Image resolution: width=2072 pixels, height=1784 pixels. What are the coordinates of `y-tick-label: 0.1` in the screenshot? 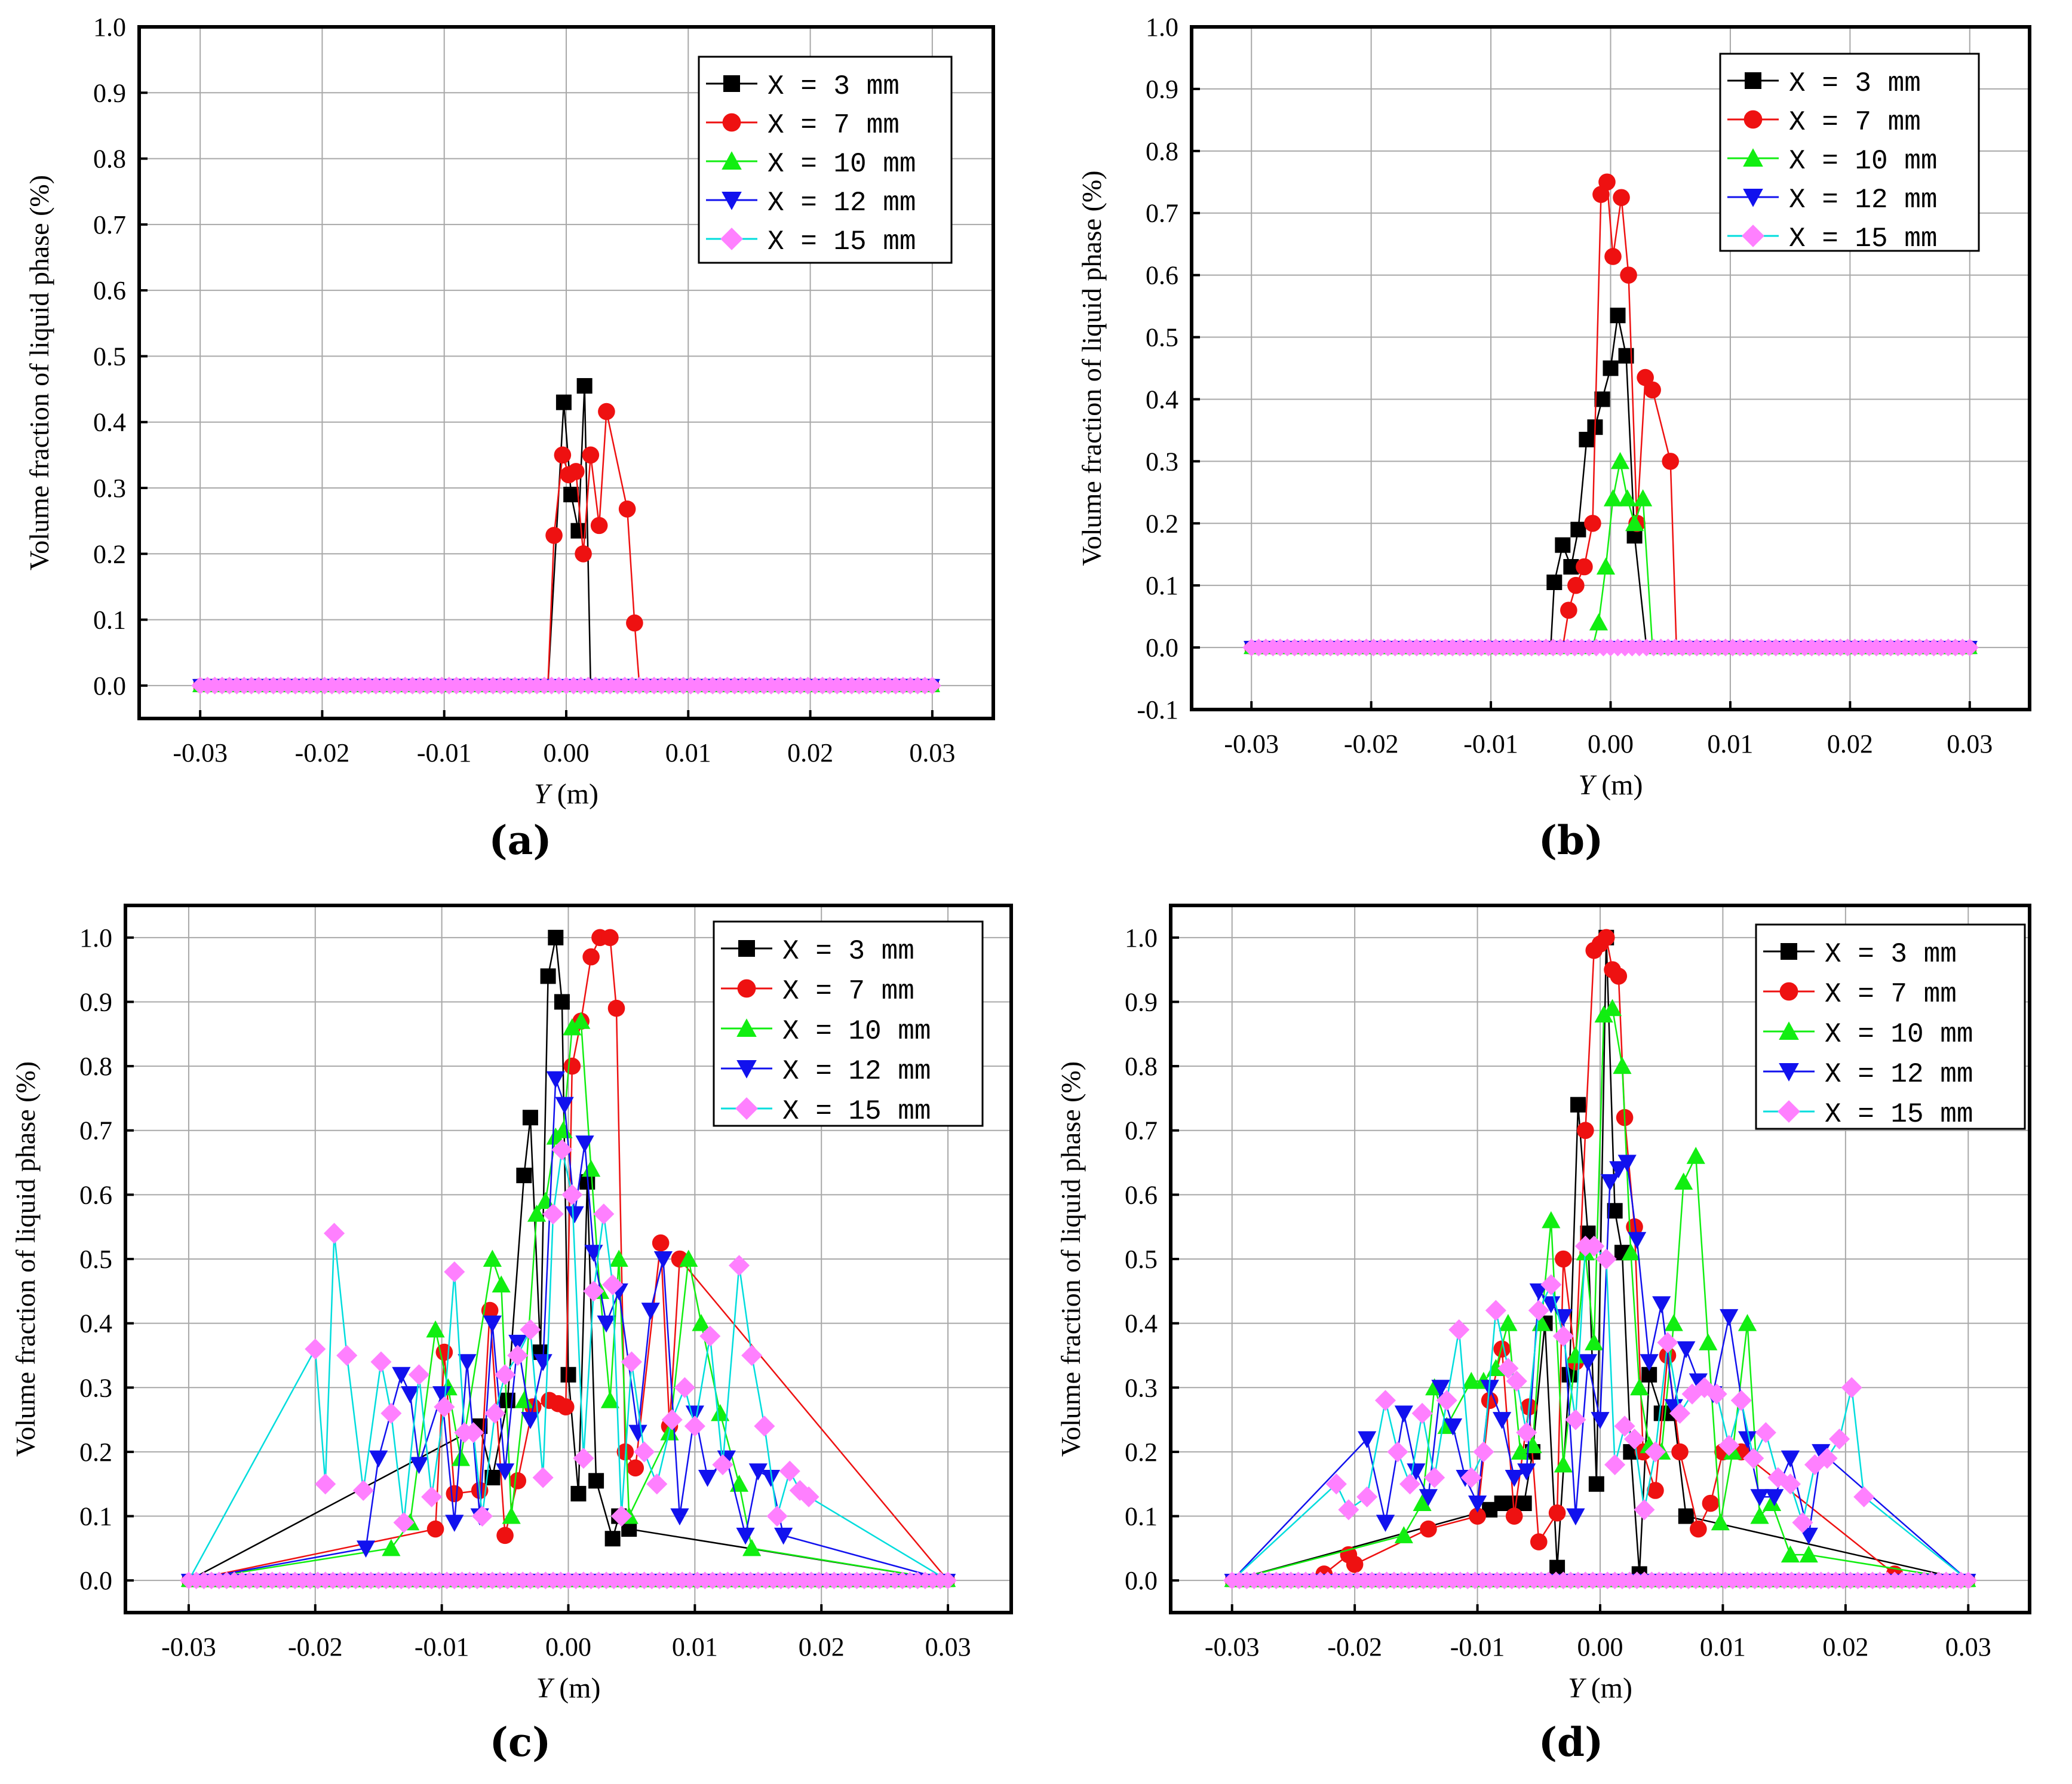 It's located at (1162, 585).